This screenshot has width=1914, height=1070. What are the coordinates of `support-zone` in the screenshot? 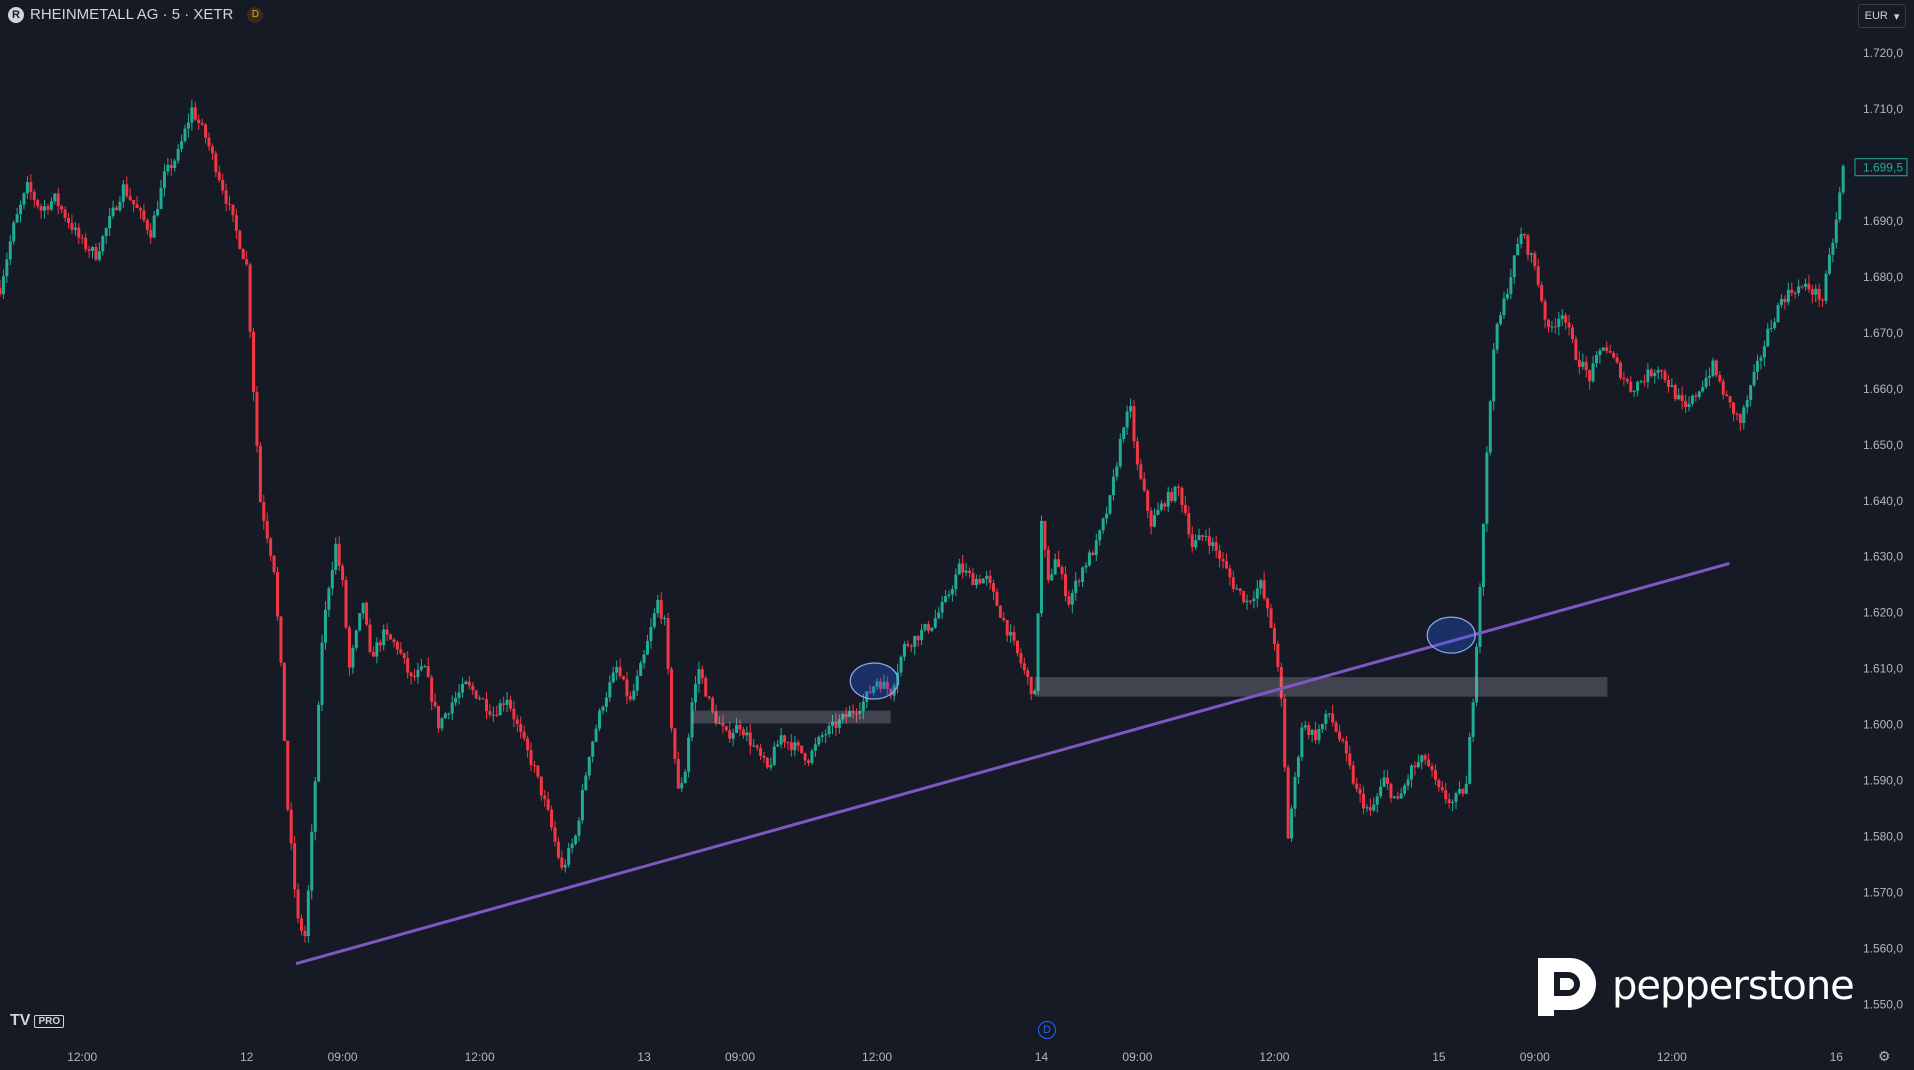 It's located at (791, 717).